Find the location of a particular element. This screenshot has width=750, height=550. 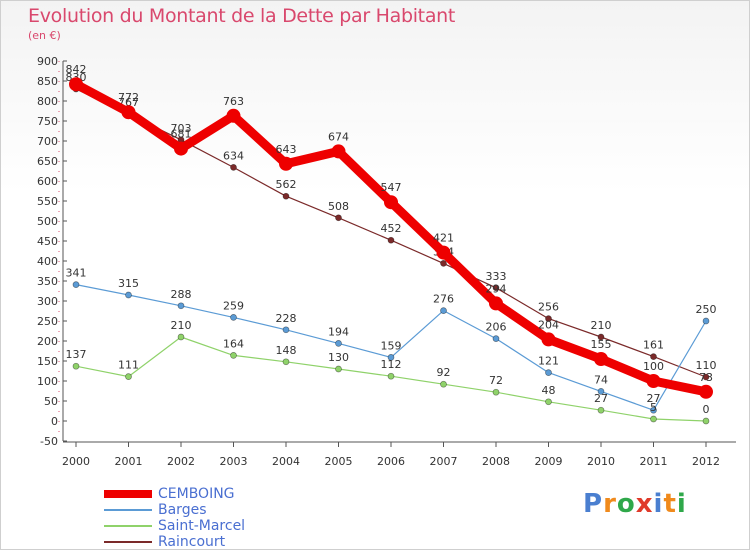

data-label-cemboing: 772 is located at coordinates (128, 97).